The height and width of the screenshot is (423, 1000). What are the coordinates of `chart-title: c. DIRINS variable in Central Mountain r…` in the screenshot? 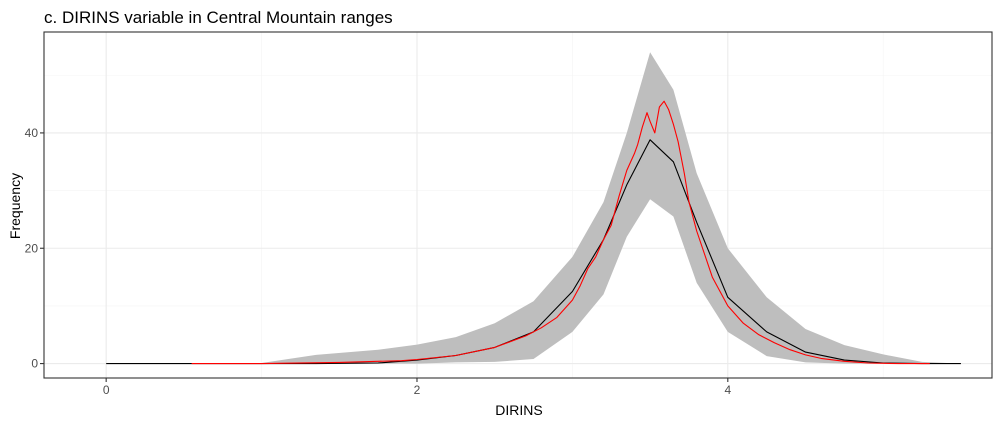 It's located at (218, 17).